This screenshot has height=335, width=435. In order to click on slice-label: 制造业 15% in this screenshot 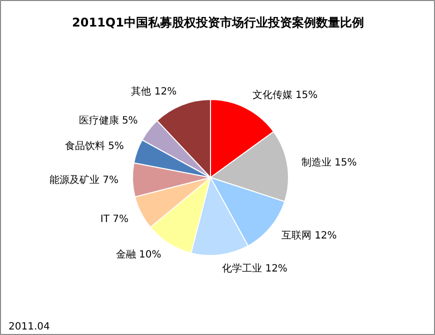, I will do `click(329, 162)`.